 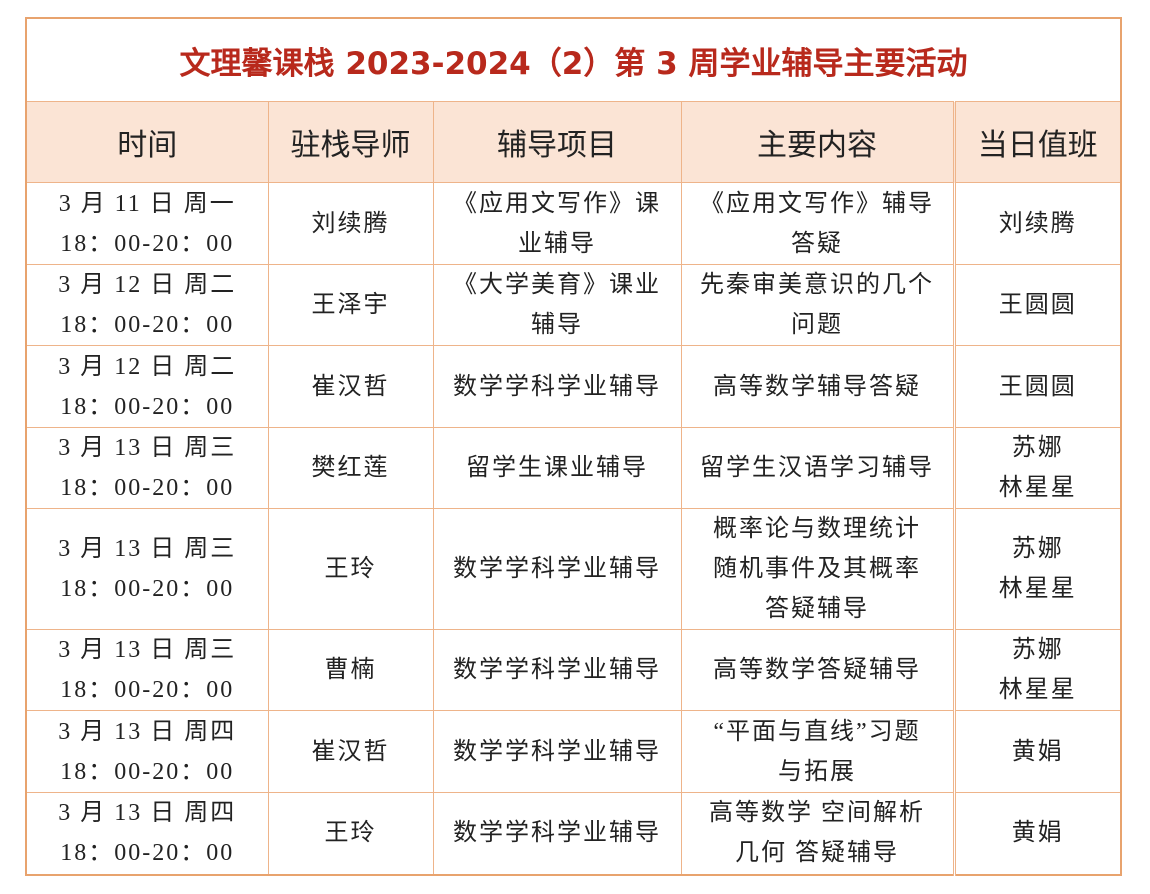 What do you see at coordinates (817, 325) in the screenshot?
I see `cell-line: 问题` at bounding box center [817, 325].